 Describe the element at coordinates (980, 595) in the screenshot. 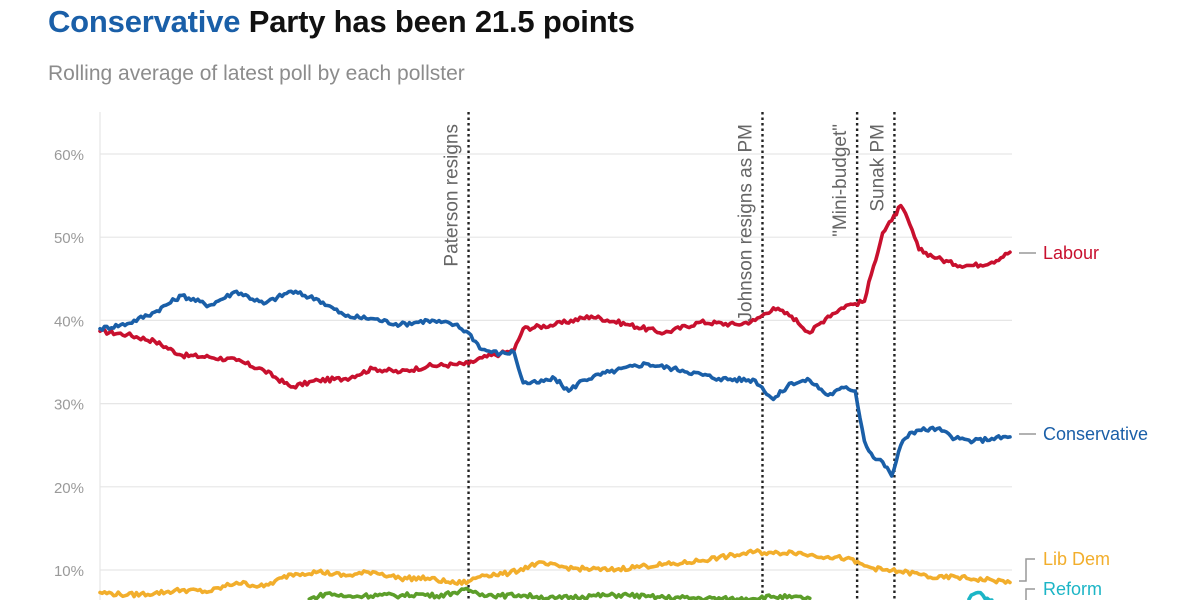

I see `series-line-reform` at that location.